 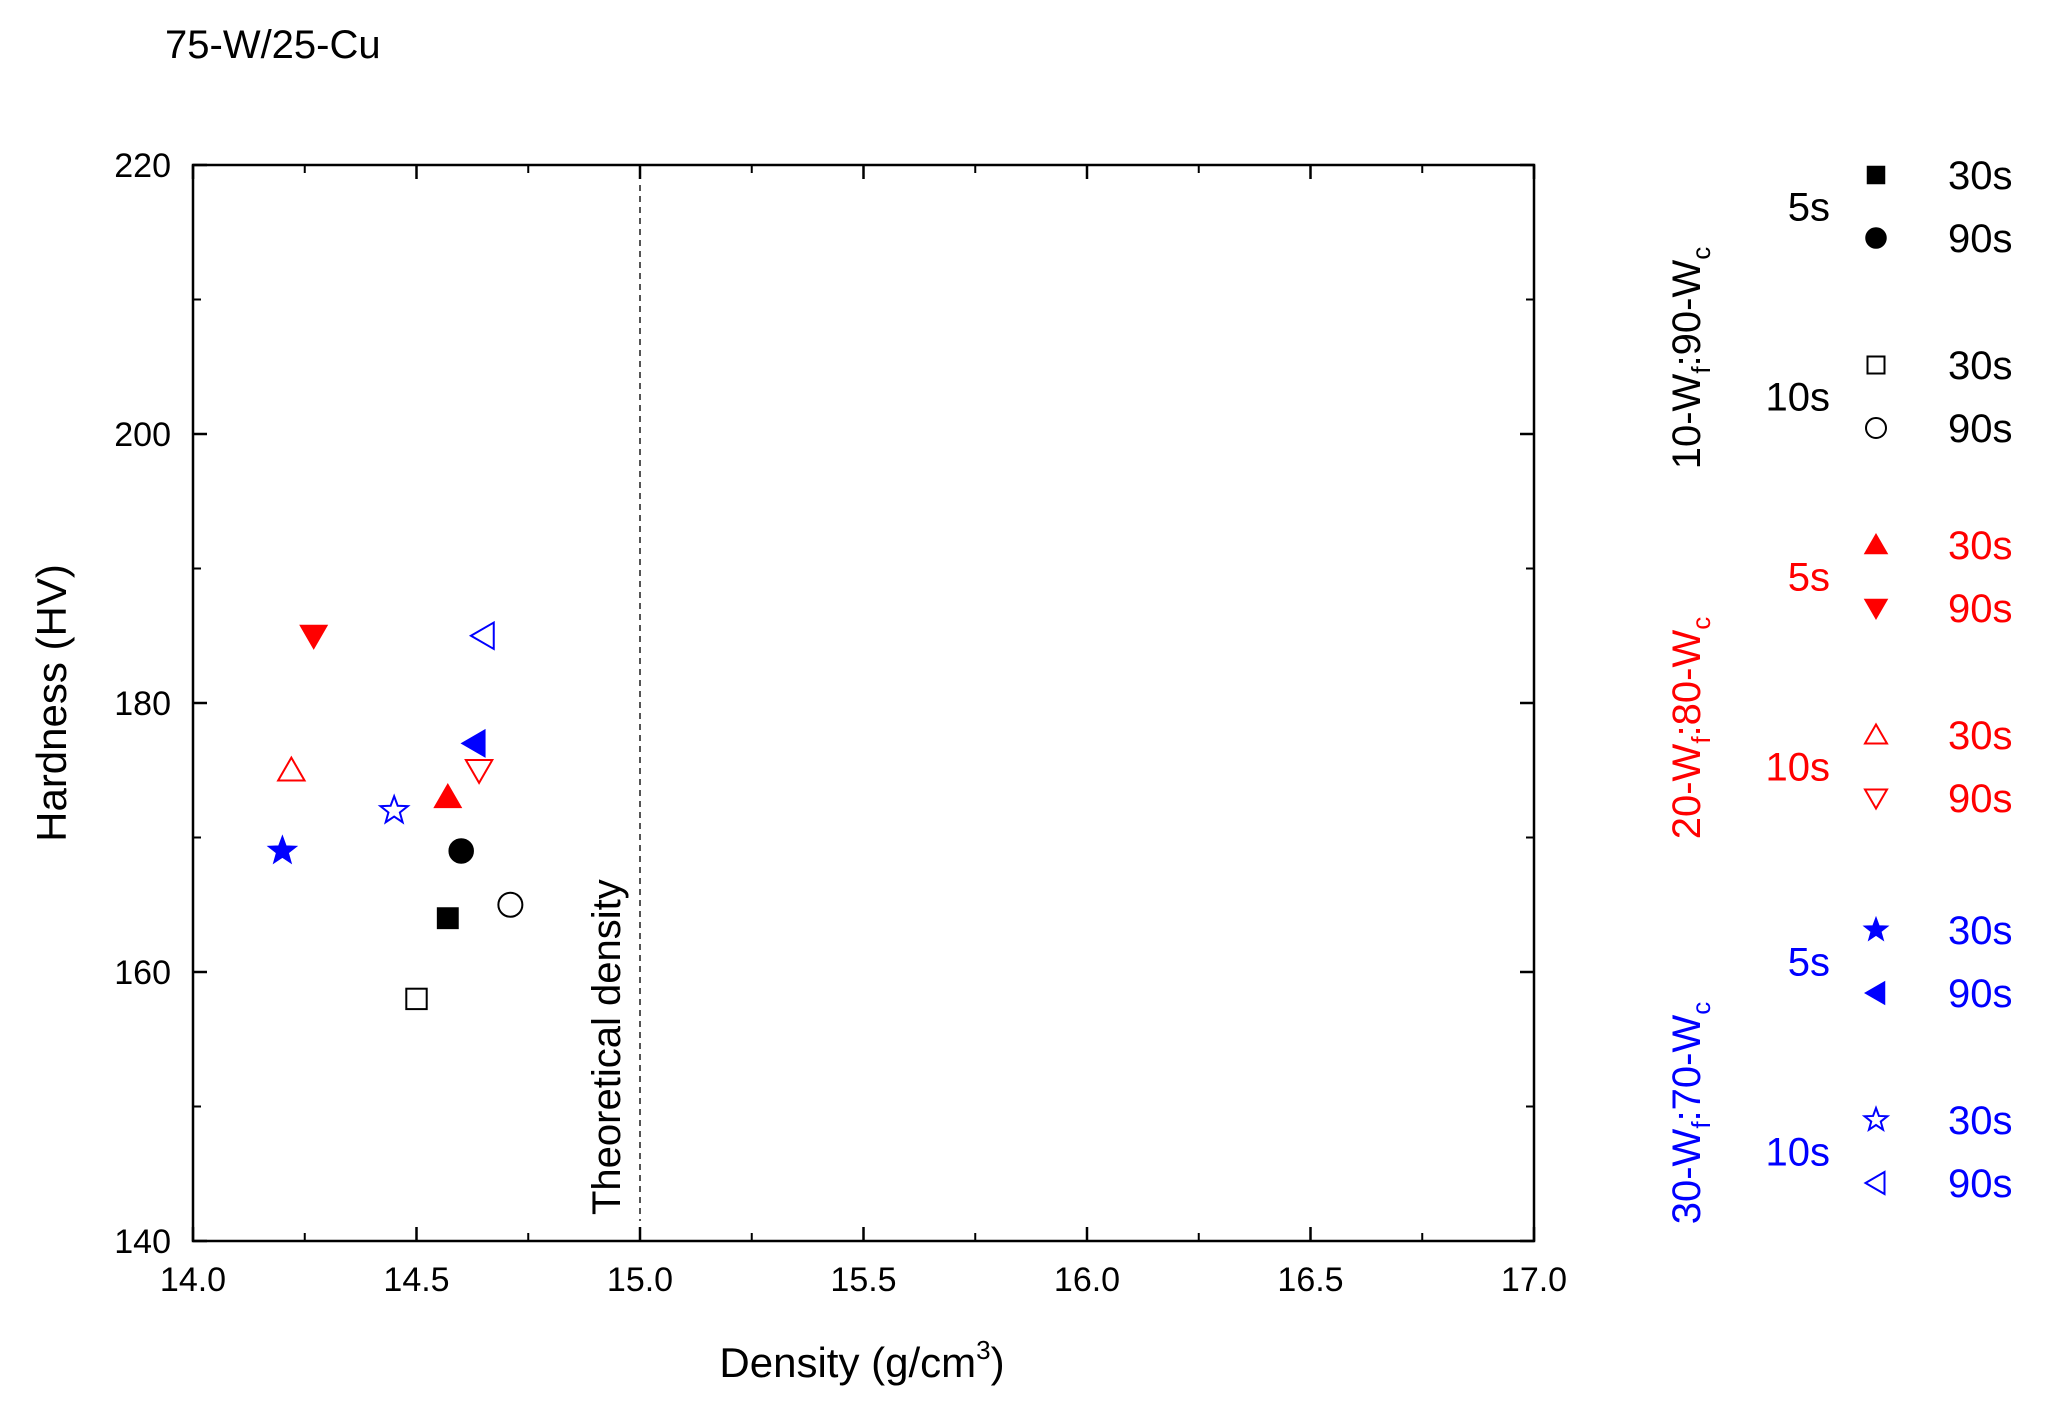 What do you see at coordinates (273, 45) in the screenshot?
I see `chart-title: 75-W/25-Cu` at bounding box center [273, 45].